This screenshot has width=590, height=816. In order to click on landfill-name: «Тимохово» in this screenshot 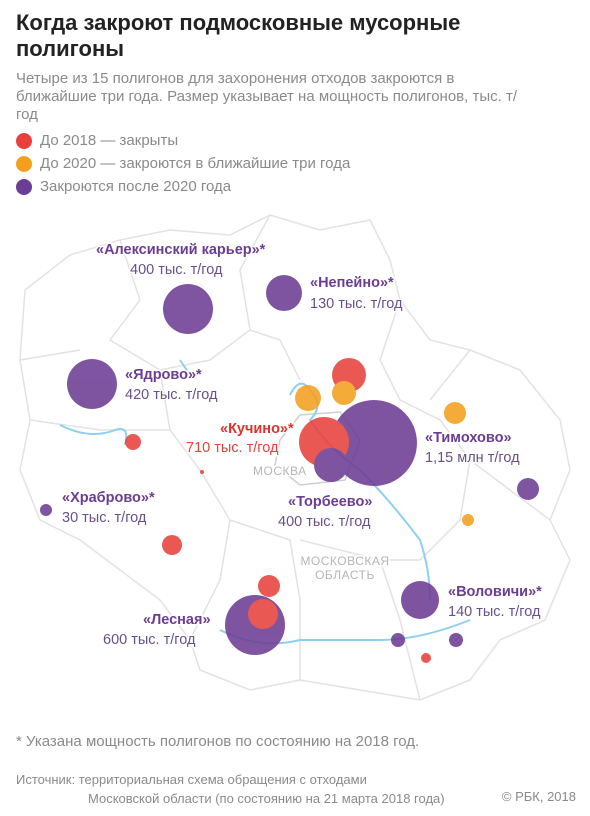, I will do `click(468, 438)`.